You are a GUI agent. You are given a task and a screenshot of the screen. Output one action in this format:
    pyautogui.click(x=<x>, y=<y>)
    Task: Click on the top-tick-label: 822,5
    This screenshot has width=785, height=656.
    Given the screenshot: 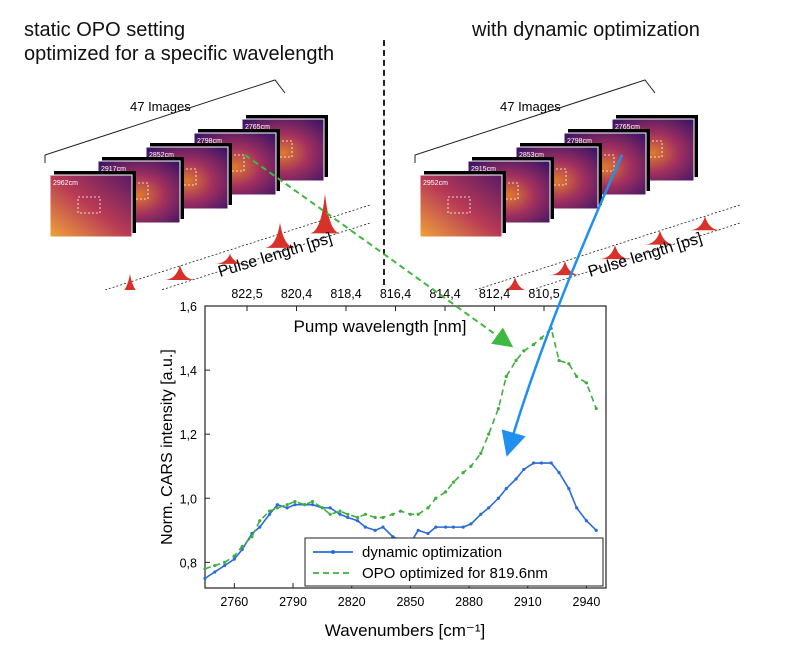 What is the action you would take?
    pyautogui.click(x=246, y=294)
    